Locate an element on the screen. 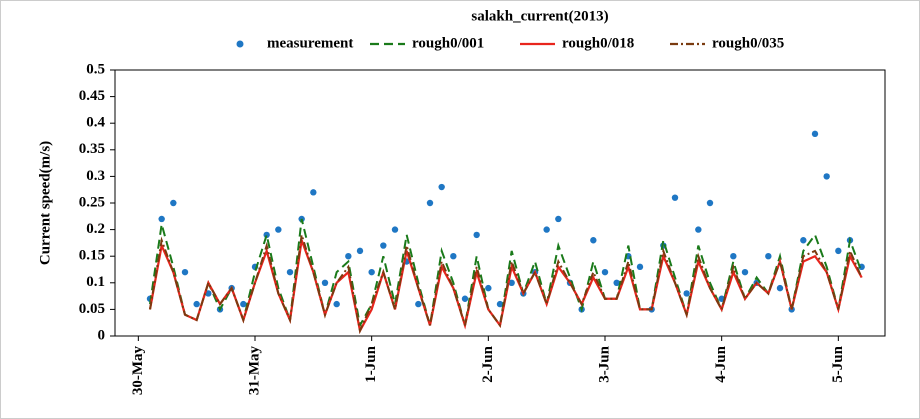 Image resolution: width=920 pixels, height=419 pixels. legend-label: rough0/018 is located at coordinates (598, 43).